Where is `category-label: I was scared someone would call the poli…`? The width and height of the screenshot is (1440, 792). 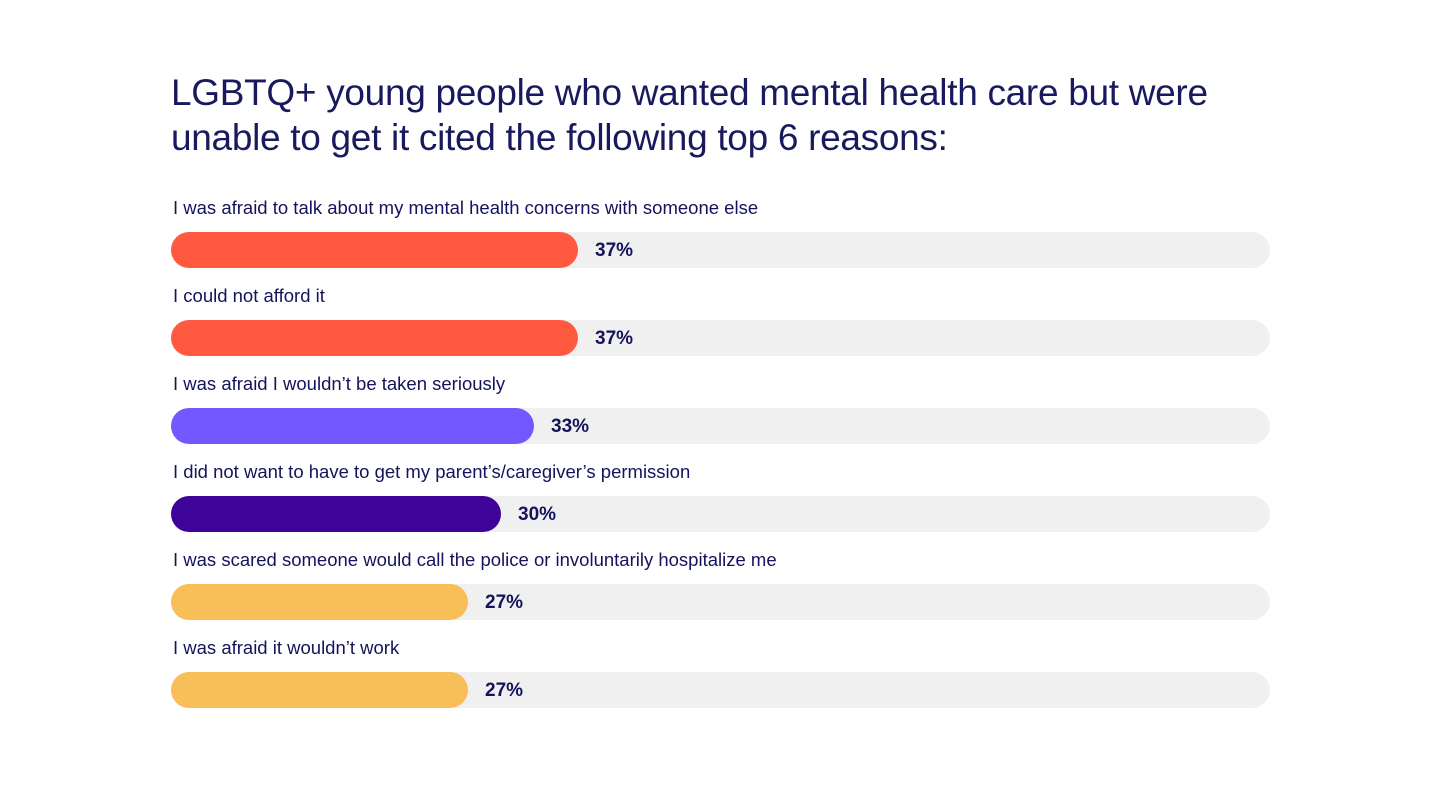 category-label: I was scared someone would call the poli… is located at coordinates (475, 559).